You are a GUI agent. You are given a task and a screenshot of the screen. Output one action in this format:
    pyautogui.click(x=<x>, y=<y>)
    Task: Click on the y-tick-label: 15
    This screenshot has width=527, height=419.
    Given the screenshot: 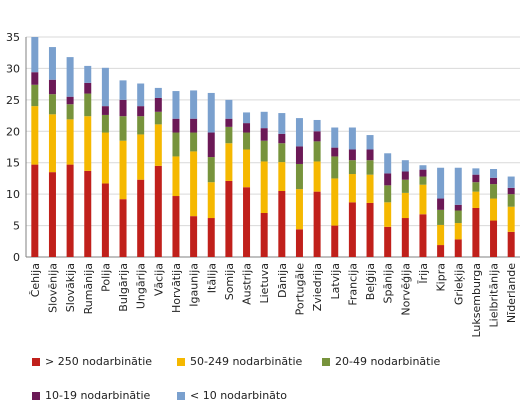 What is the action you would take?
    pyautogui.click(x=13, y=163)
    